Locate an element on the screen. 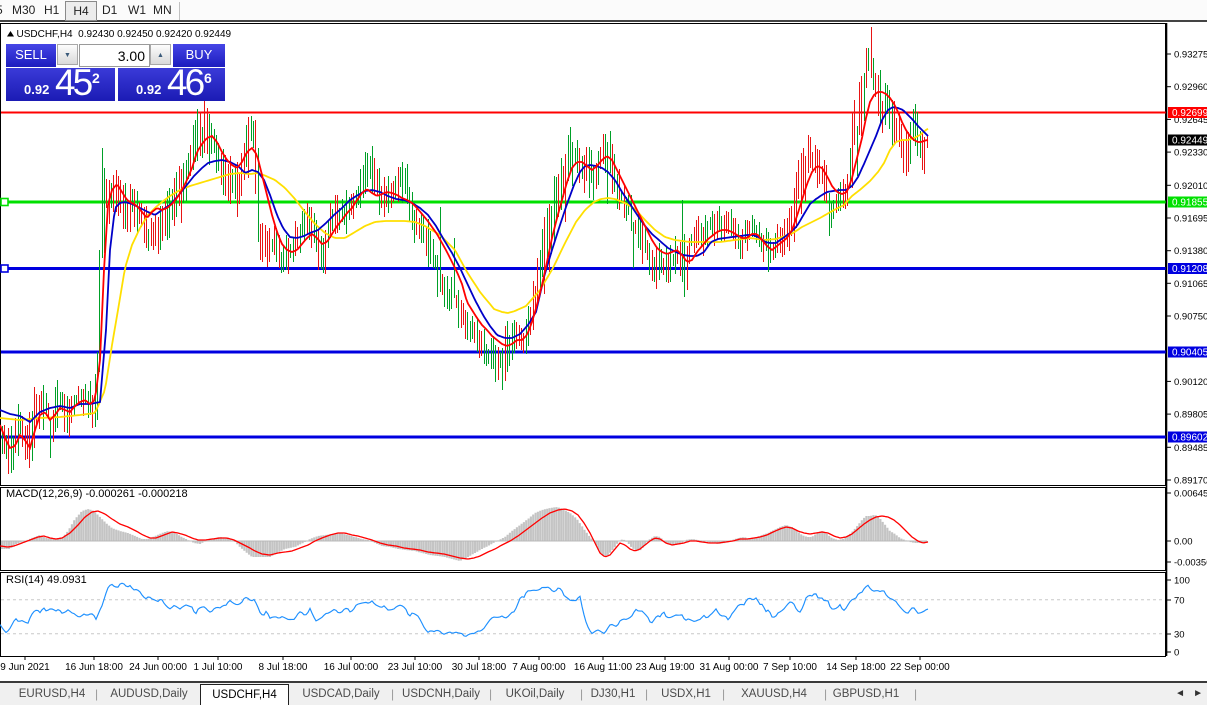  svg-text: 0.90750 is located at coordinates (1190, 317).